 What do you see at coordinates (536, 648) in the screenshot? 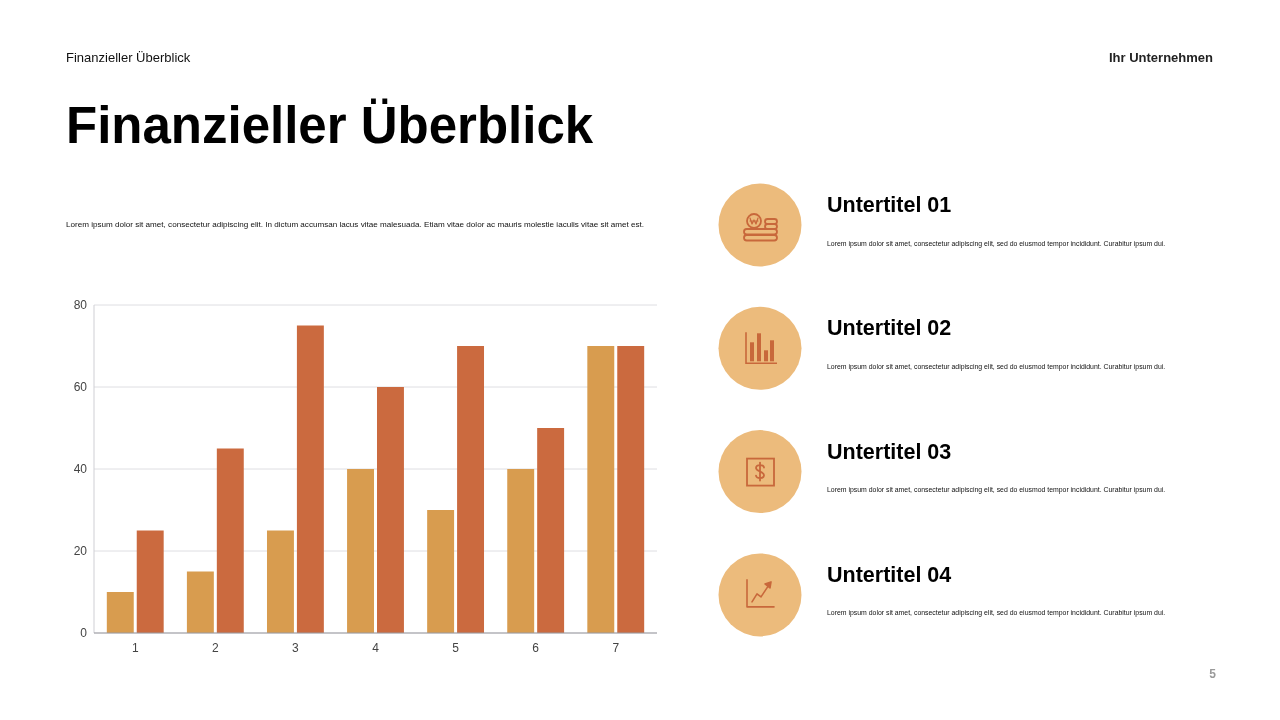
I see `x-tick-label: 6` at bounding box center [536, 648].